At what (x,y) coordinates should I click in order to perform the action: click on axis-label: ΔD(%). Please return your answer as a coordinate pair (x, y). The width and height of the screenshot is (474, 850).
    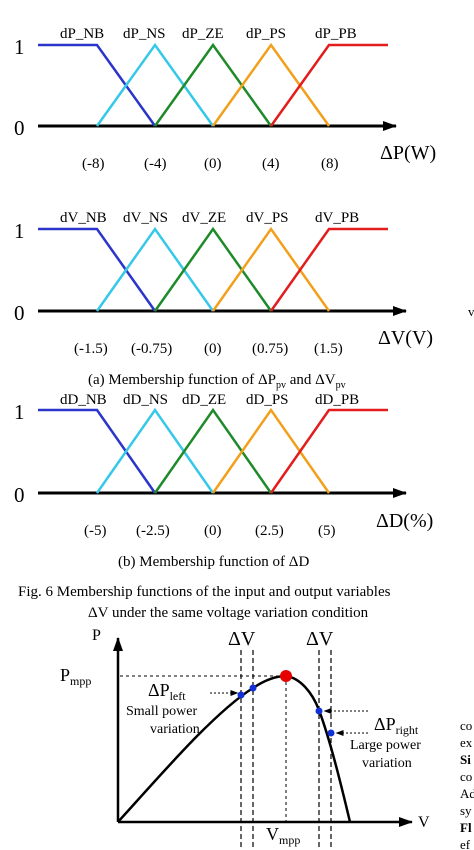
    Looking at the image, I should click on (404, 521).